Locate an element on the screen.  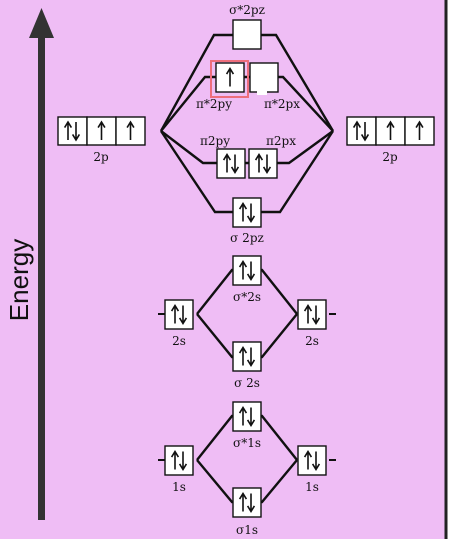
atomic-level-stubs is located at coordinates (247, 387).